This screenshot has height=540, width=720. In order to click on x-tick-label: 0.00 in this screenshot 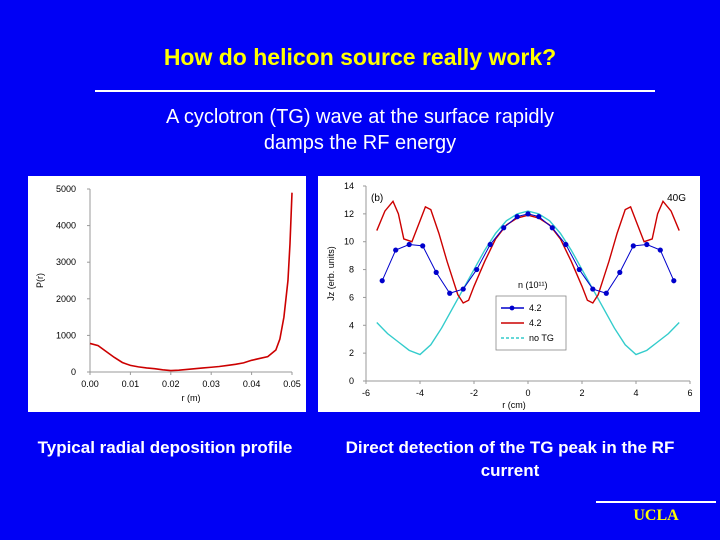, I will do `click(90, 384)`.